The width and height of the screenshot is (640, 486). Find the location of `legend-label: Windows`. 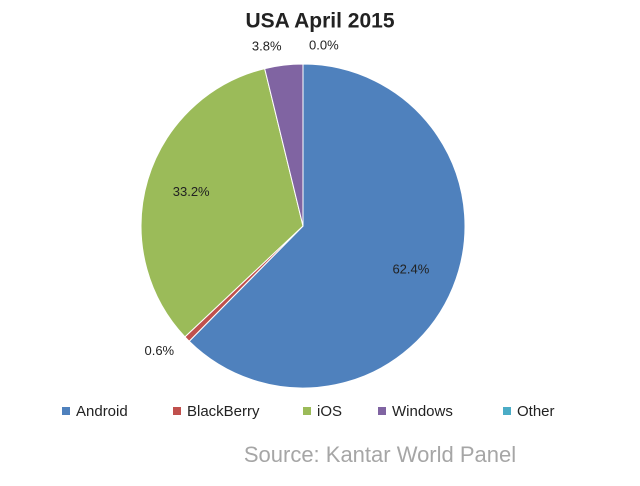

legend-label: Windows is located at coordinates (422, 411).